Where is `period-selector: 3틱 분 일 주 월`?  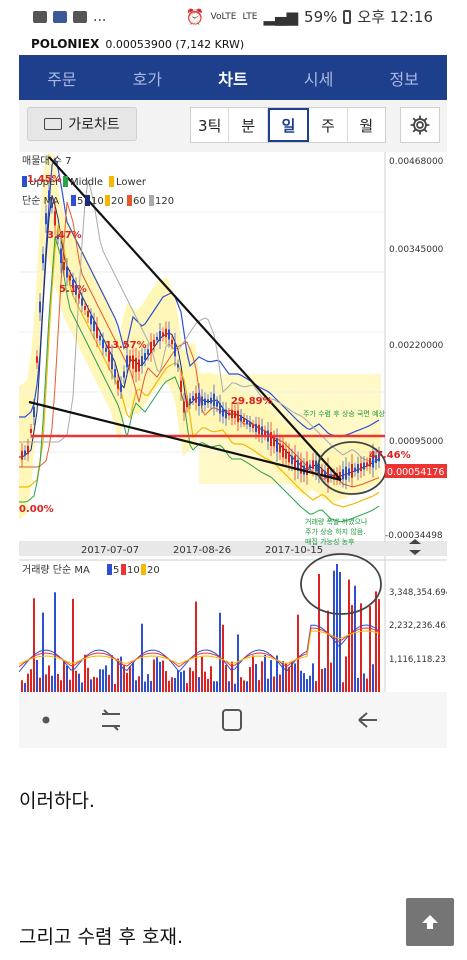 period-selector: 3틱 분 일 주 월 is located at coordinates (288, 125).